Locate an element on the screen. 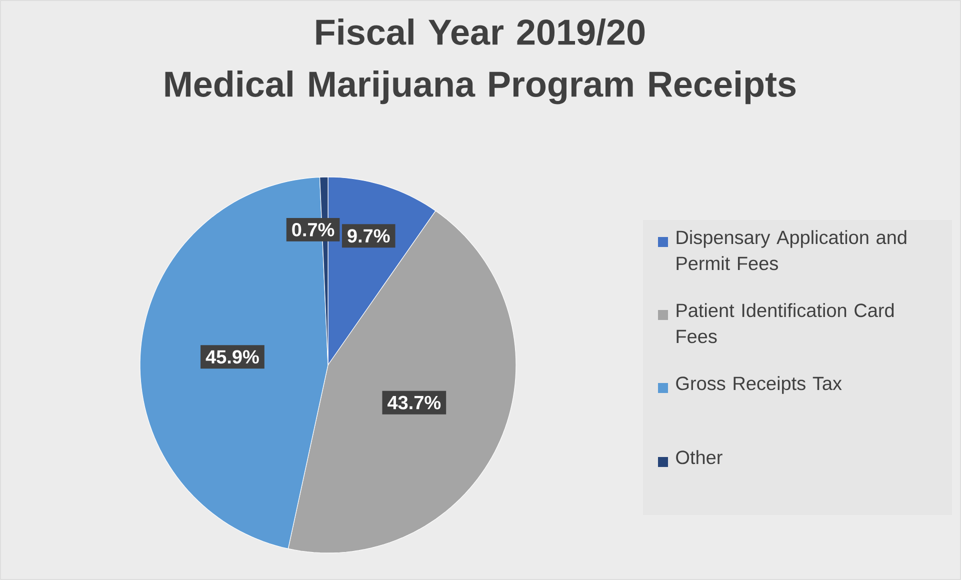  data-label: 9.7% is located at coordinates (369, 236).